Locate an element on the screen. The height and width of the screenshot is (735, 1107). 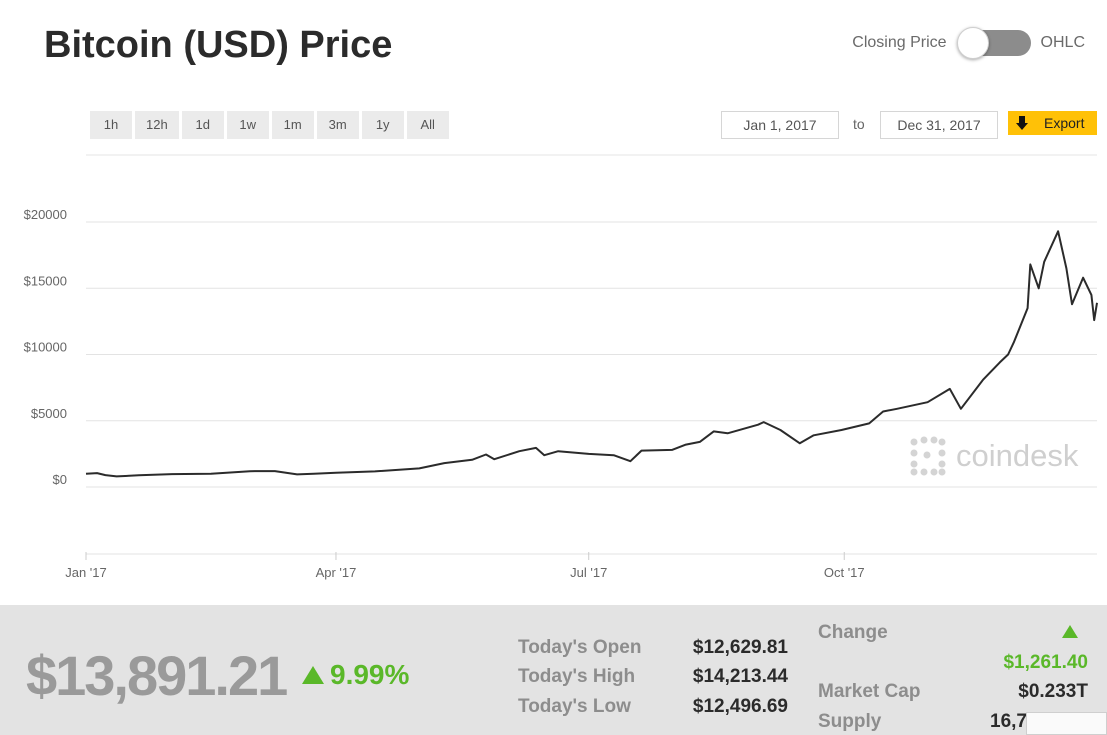
y-tick-label: $20000 is located at coordinates (45, 214).